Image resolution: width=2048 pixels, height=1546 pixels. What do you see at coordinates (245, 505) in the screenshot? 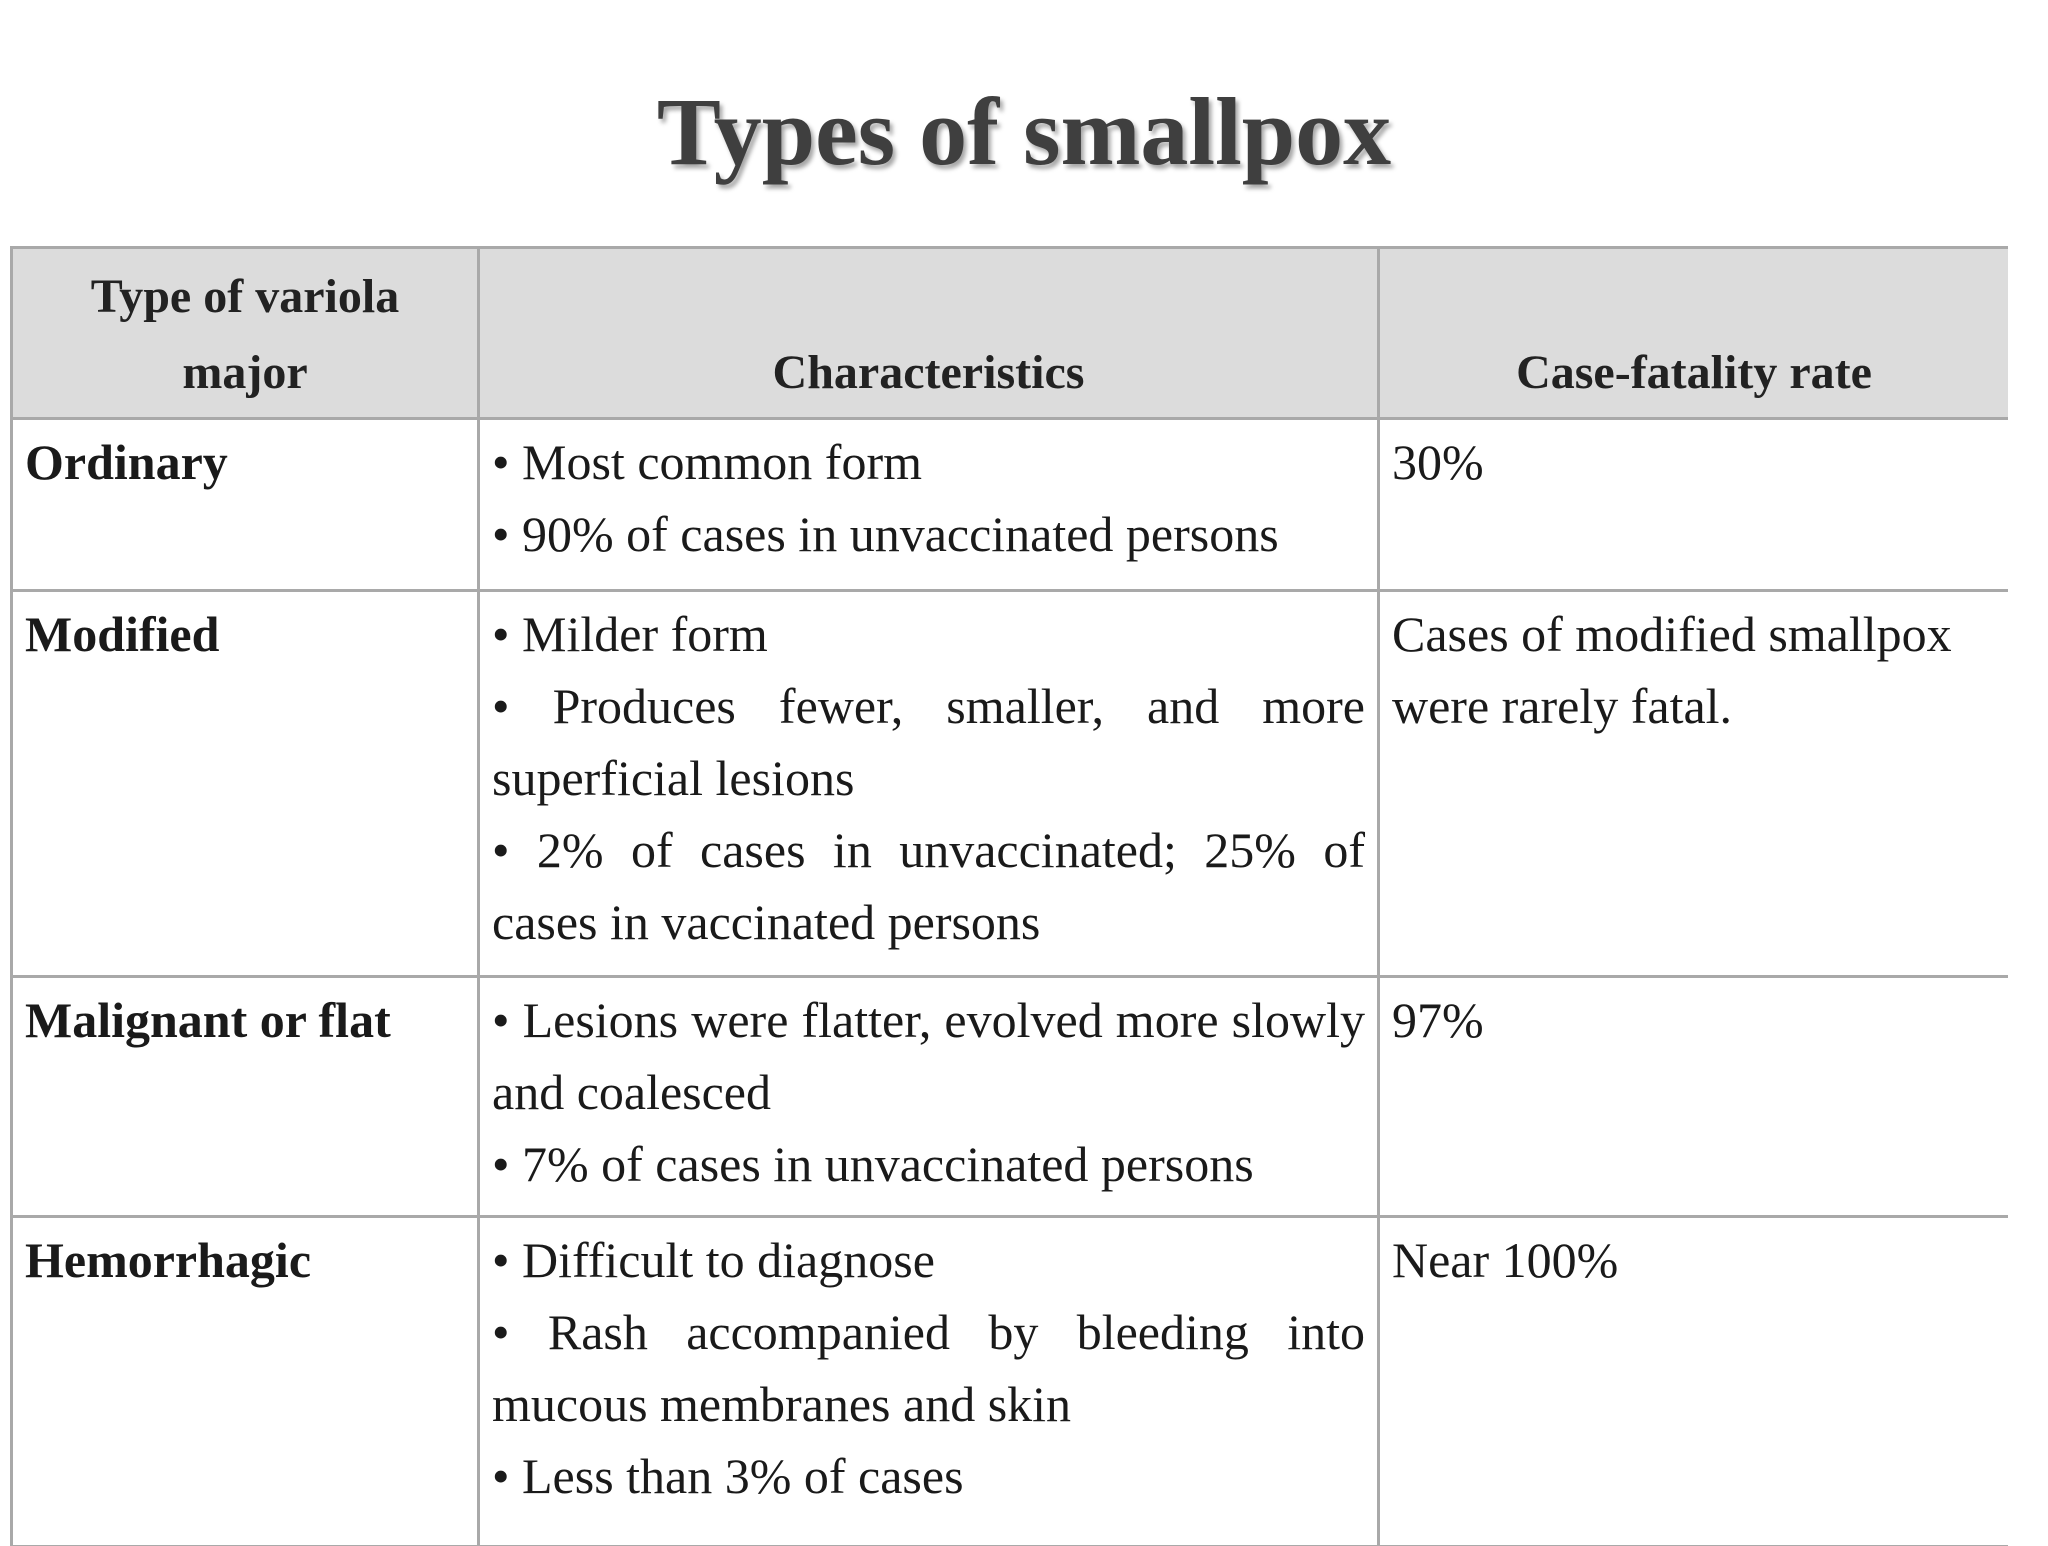
I see `type-cell: Ordinary` at bounding box center [245, 505].